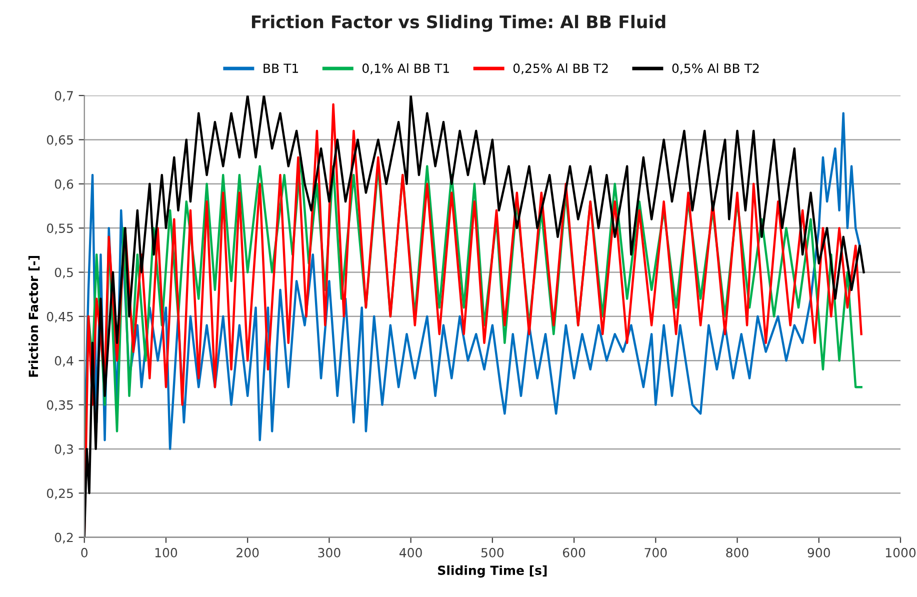 Image resolution: width=917 pixels, height=597 pixels. I want to click on x-tick-label: 100, so click(166, 553).